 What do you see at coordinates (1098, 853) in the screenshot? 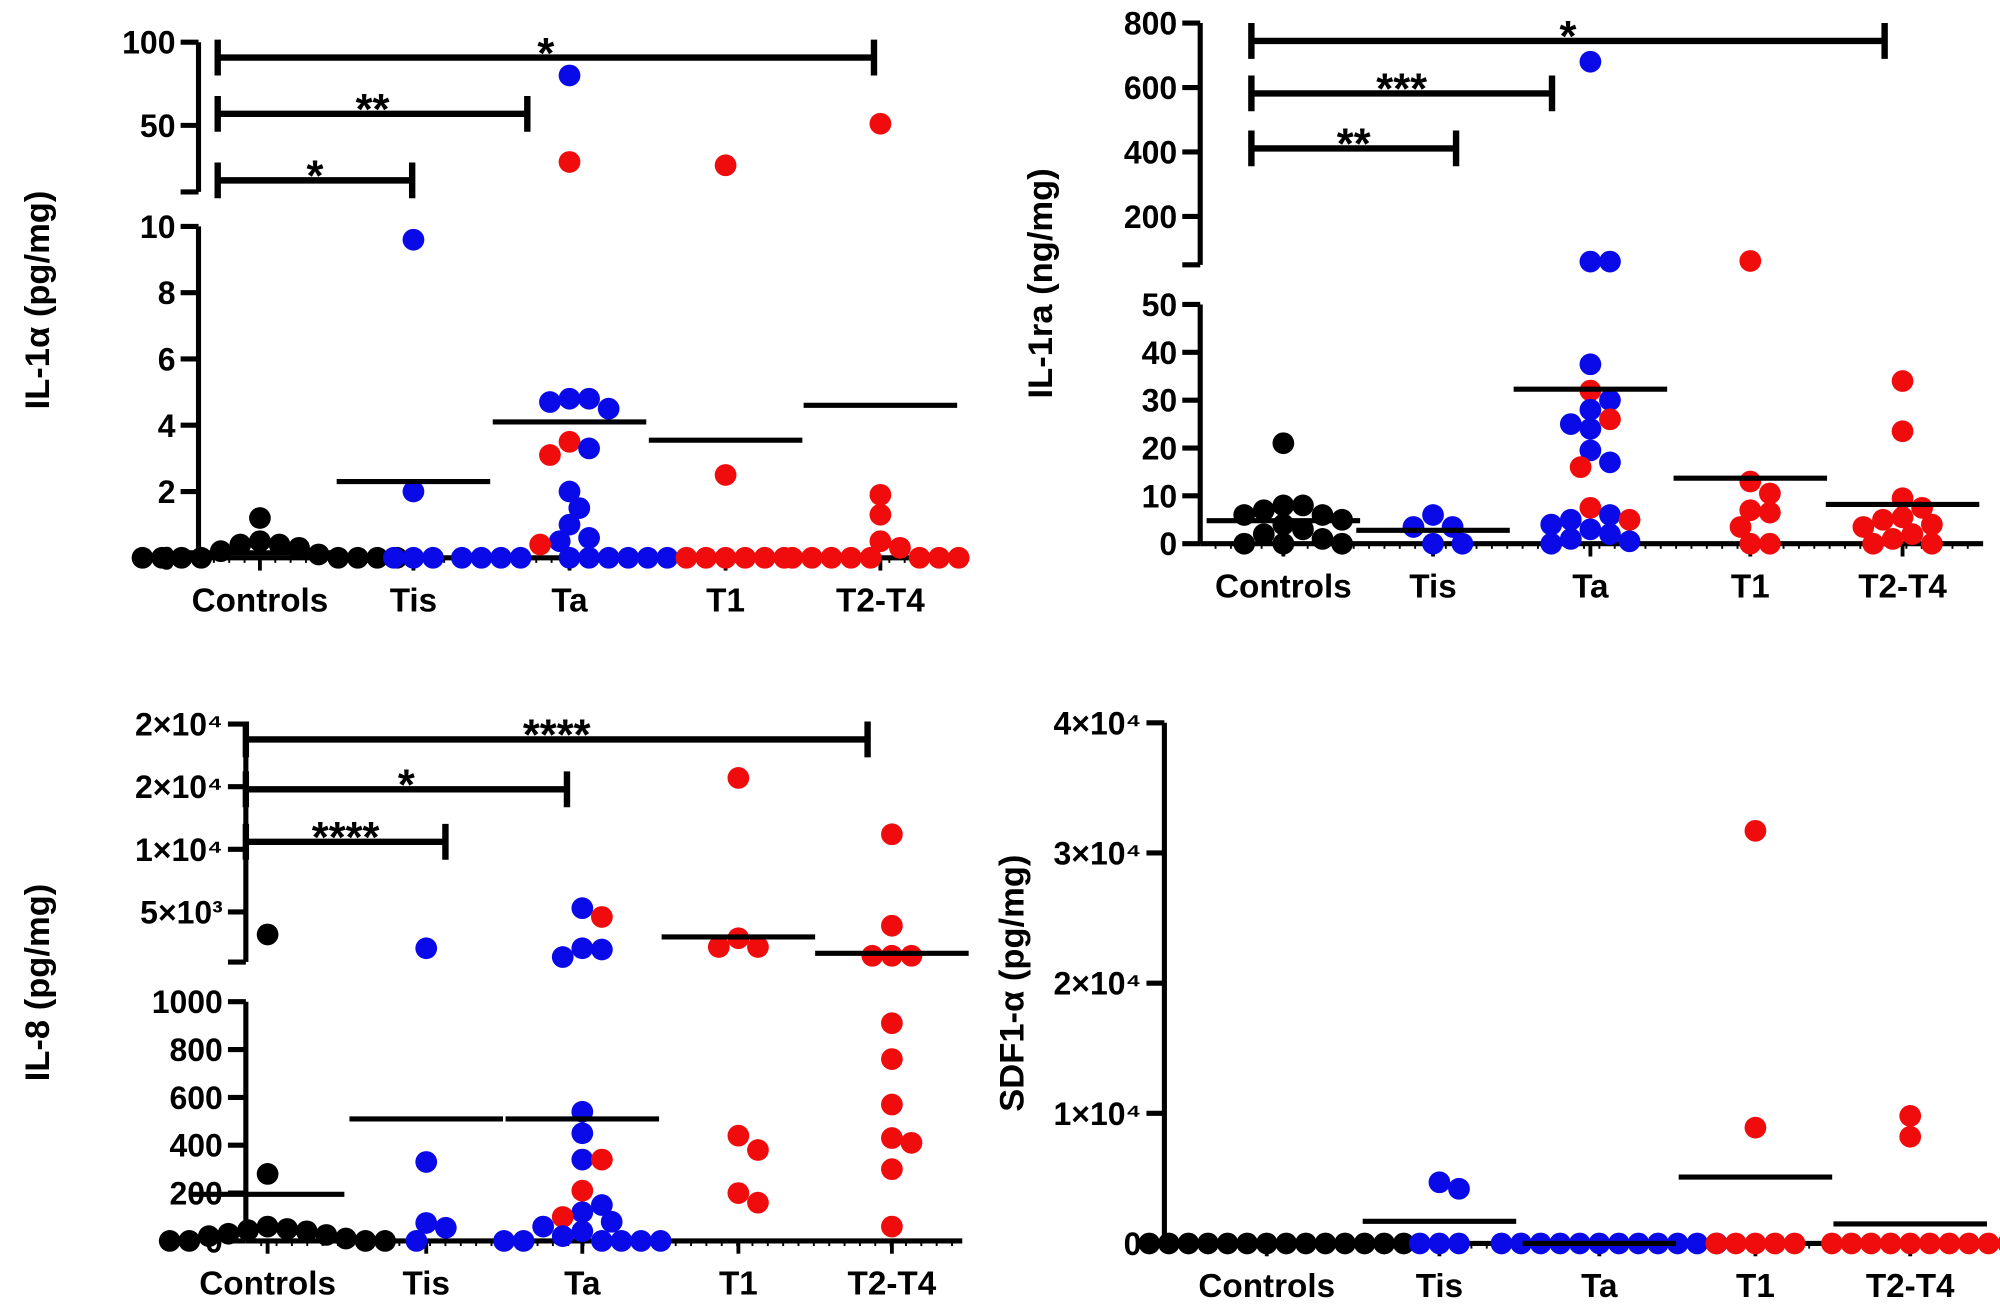
I see `y-tick-label: 3×10⁴` at bounding box center [1098, 853].